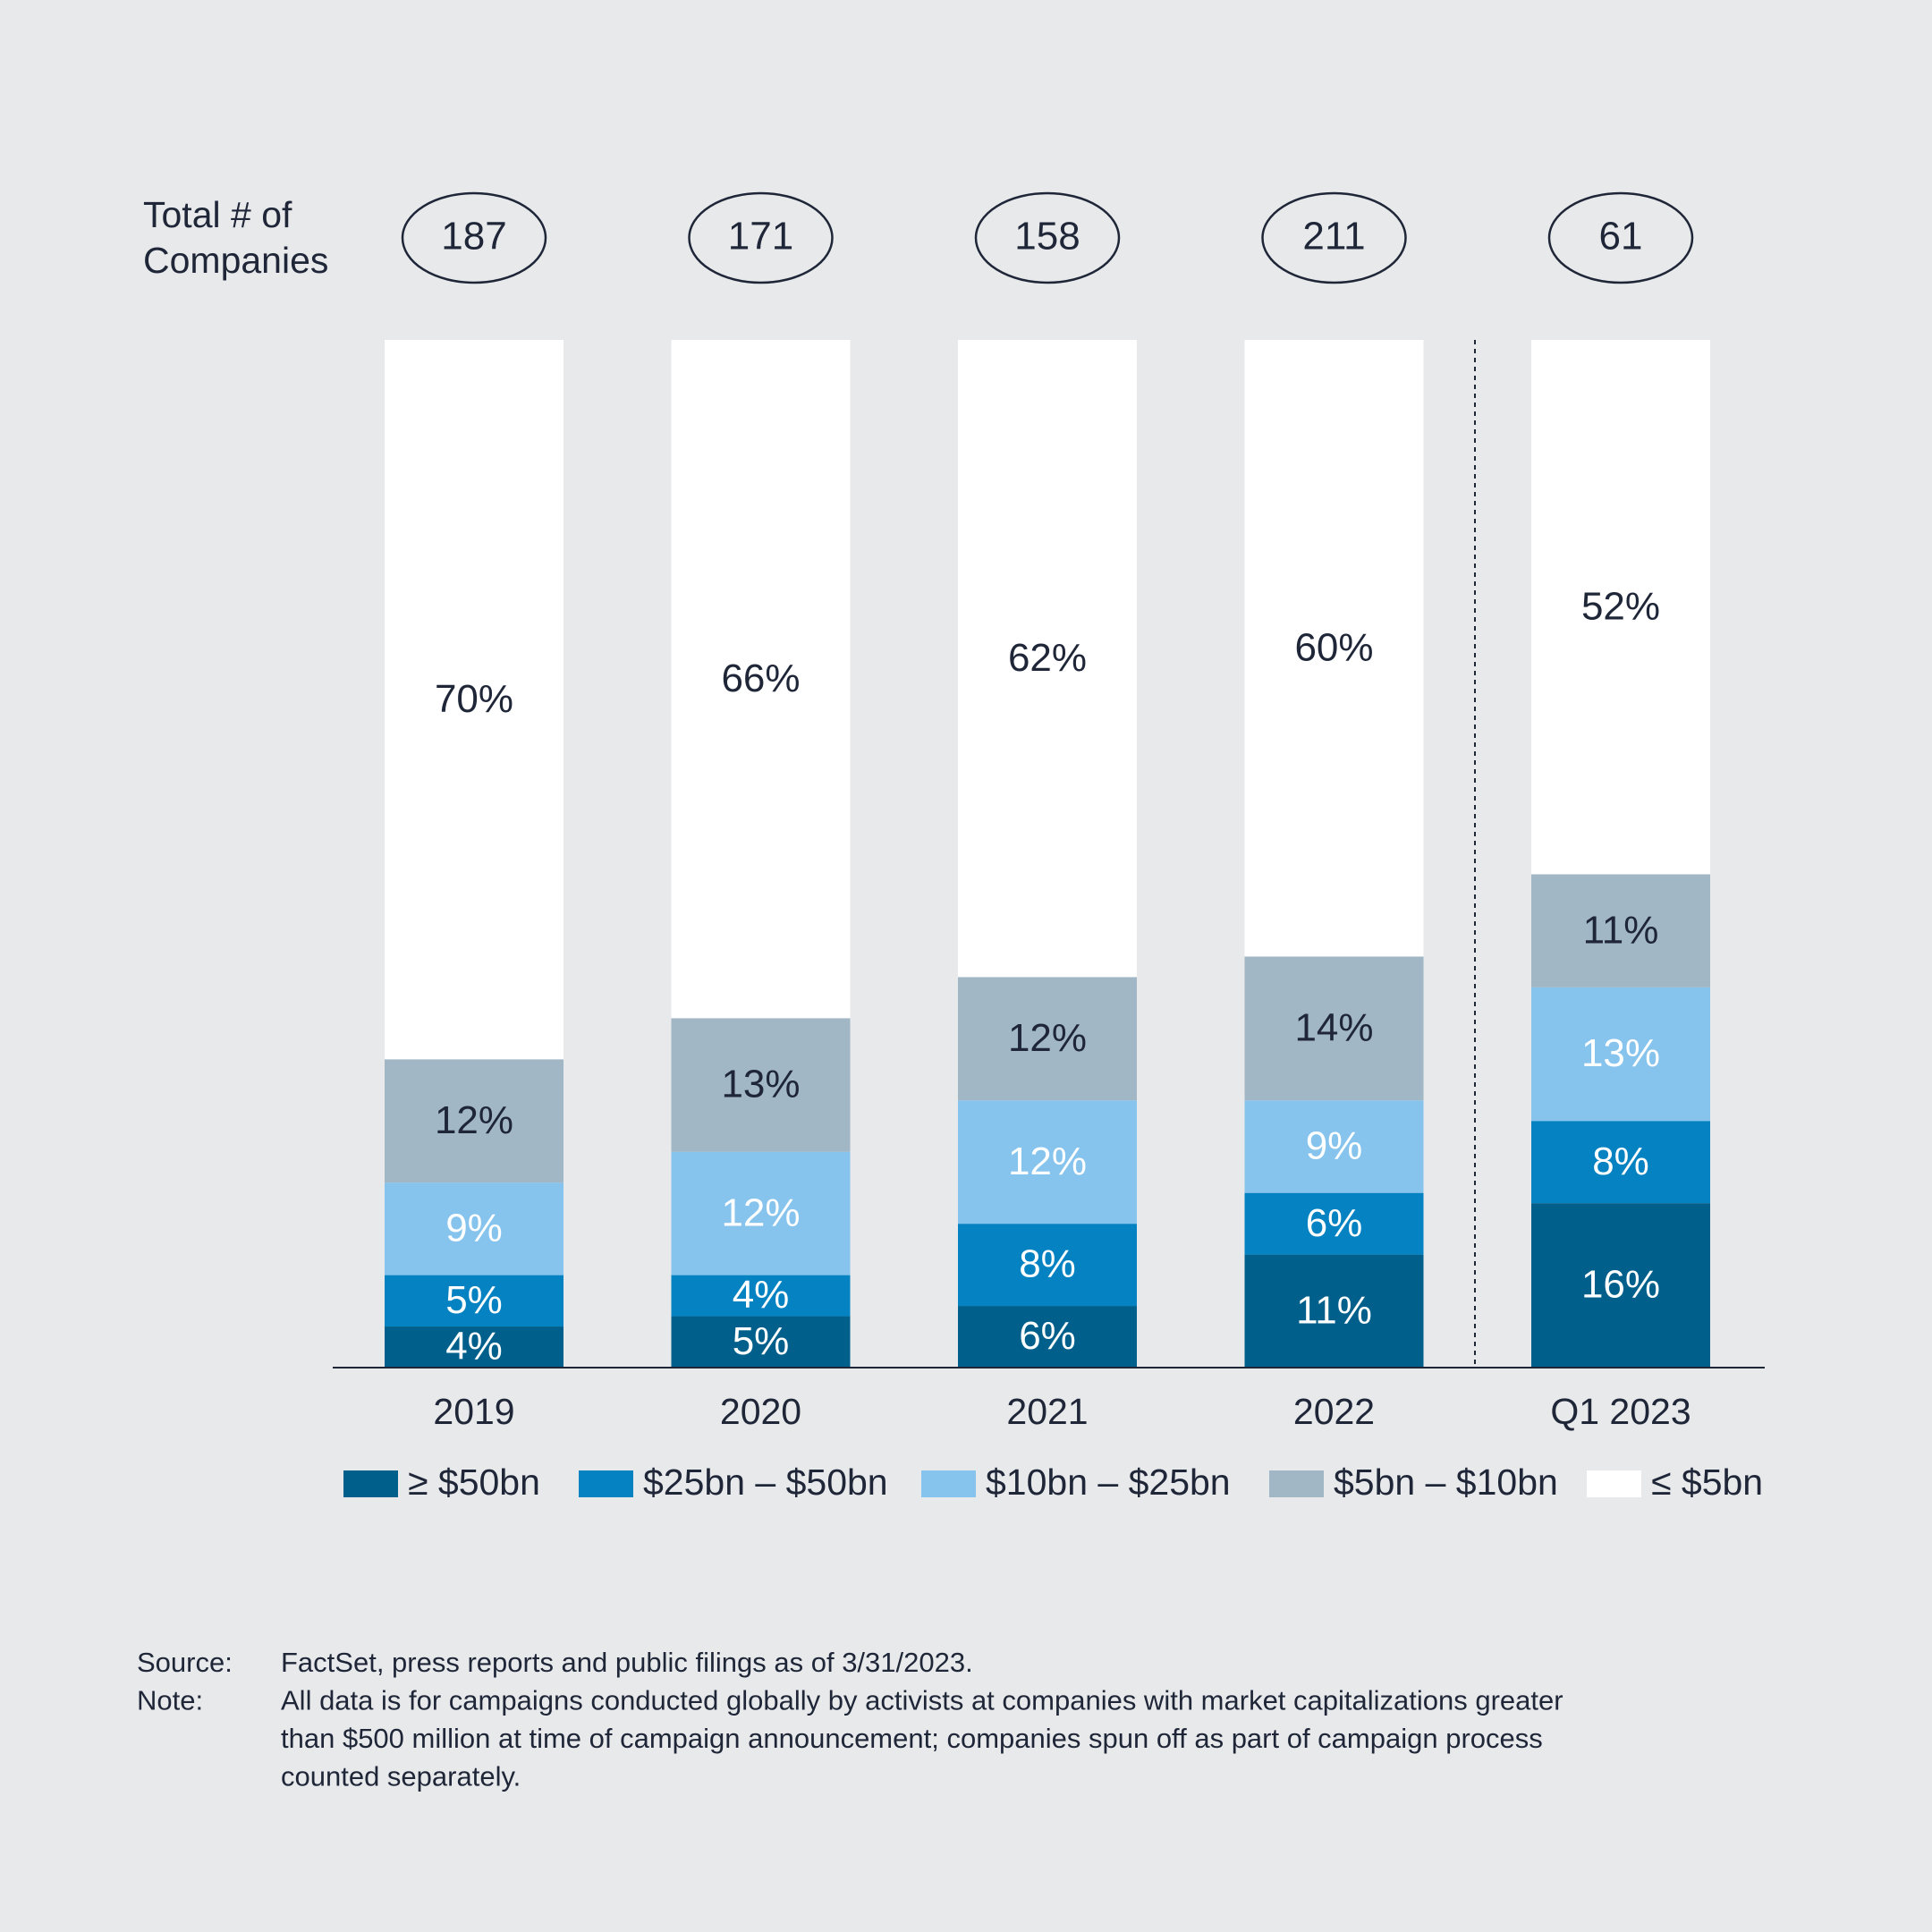 The width and height of the screenshot is (1932, 1932). What do you see at coordinates (474, 1482) in the screenshot?
I see `legend-label: ≥ $50bn` at bounding box center [474, 1482].